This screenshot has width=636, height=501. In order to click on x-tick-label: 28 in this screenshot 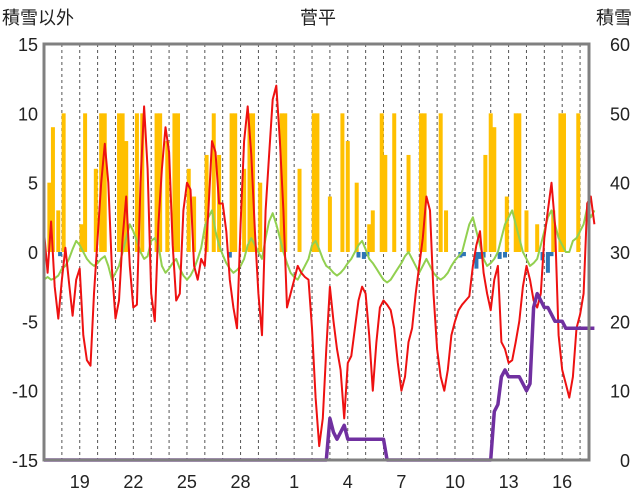, I will do `click(241, 482)`.